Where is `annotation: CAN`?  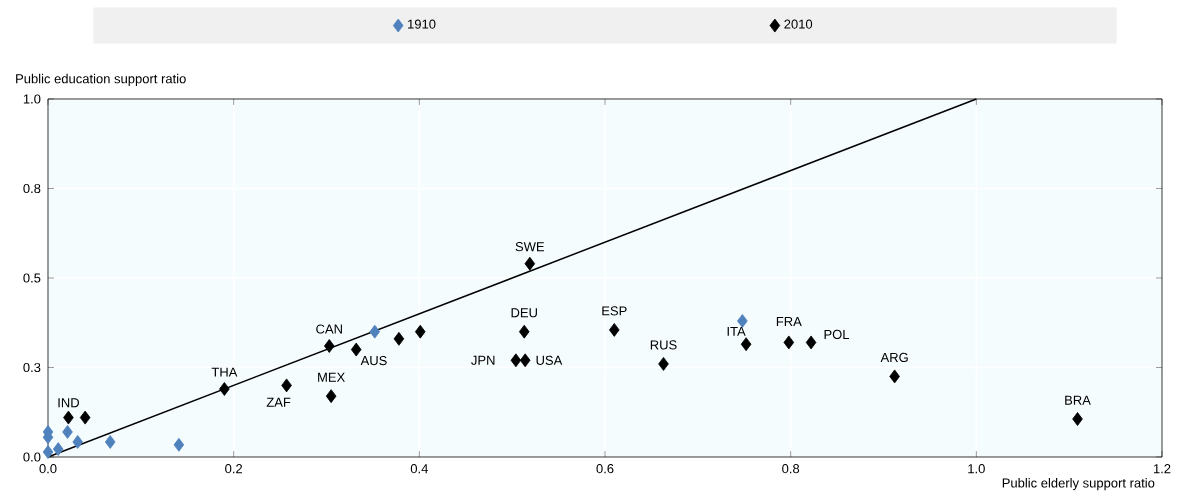
annotation: CAN is located at coordinates (329, 329).